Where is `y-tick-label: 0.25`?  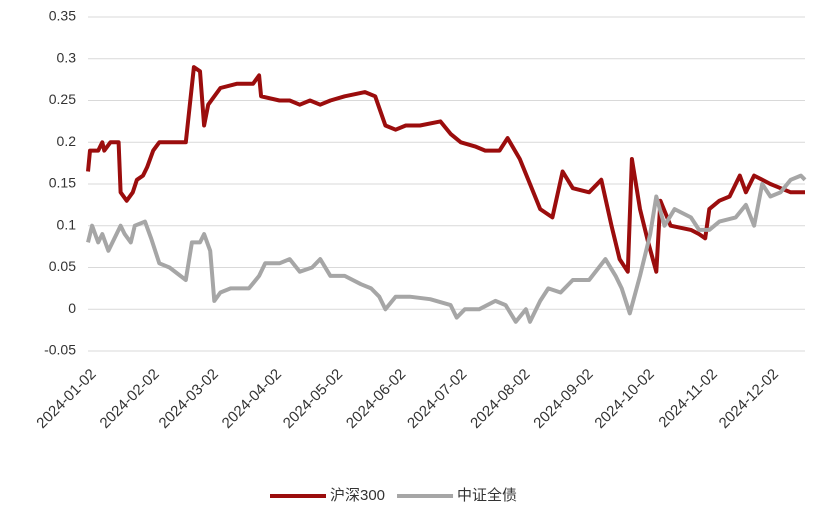 y-tick-label: 0.25 is located at coordinates (62, 99).